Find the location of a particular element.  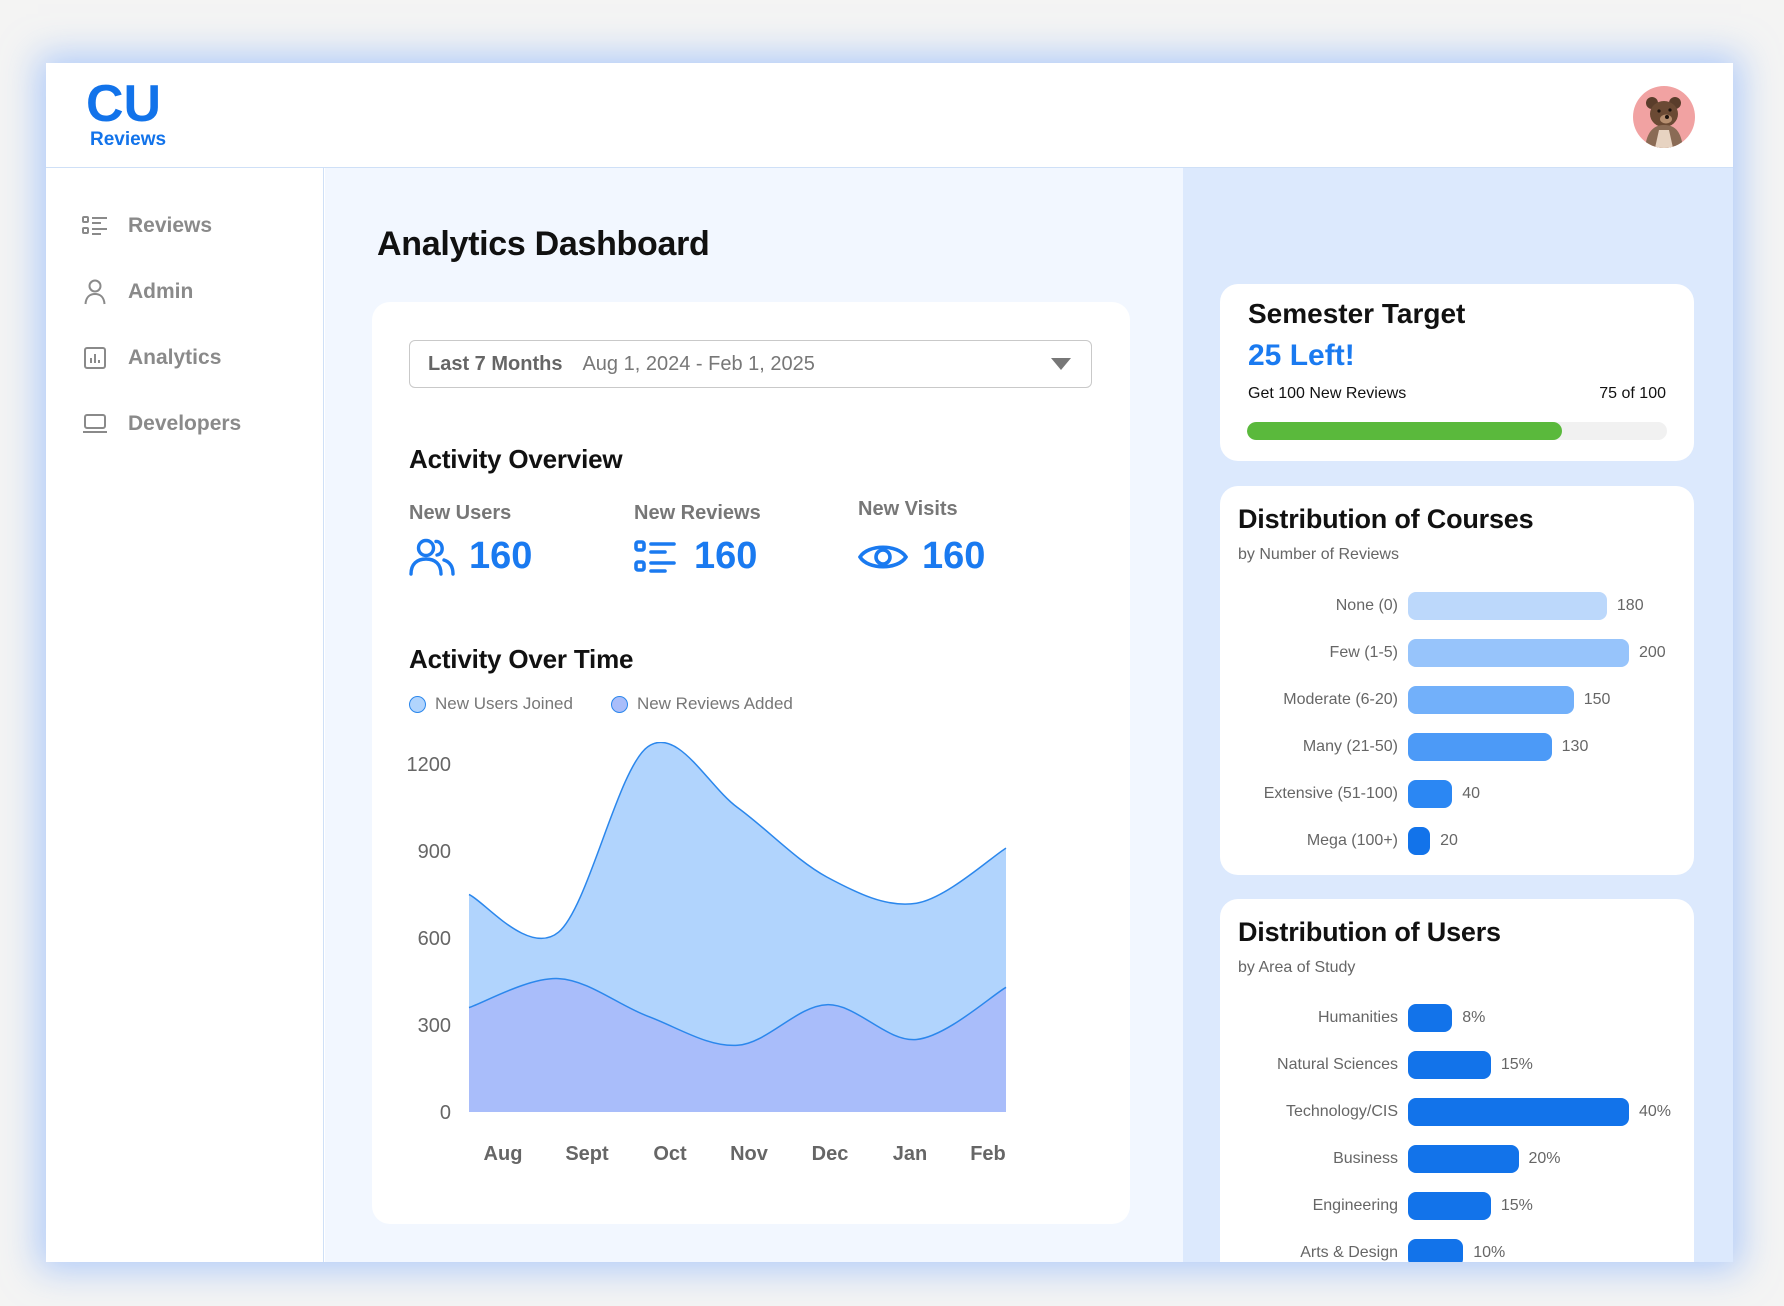

x-tick-label: Sept is located at coordinates (587, 1154).